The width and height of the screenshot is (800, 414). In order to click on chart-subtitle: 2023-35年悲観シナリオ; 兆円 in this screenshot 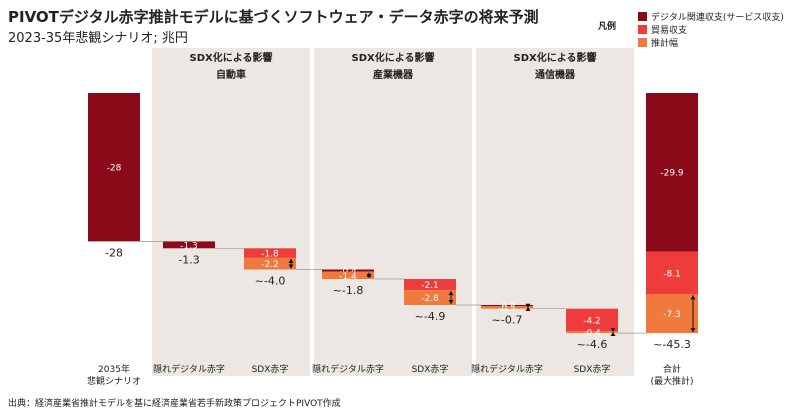, I will do `click(98, 38)`.